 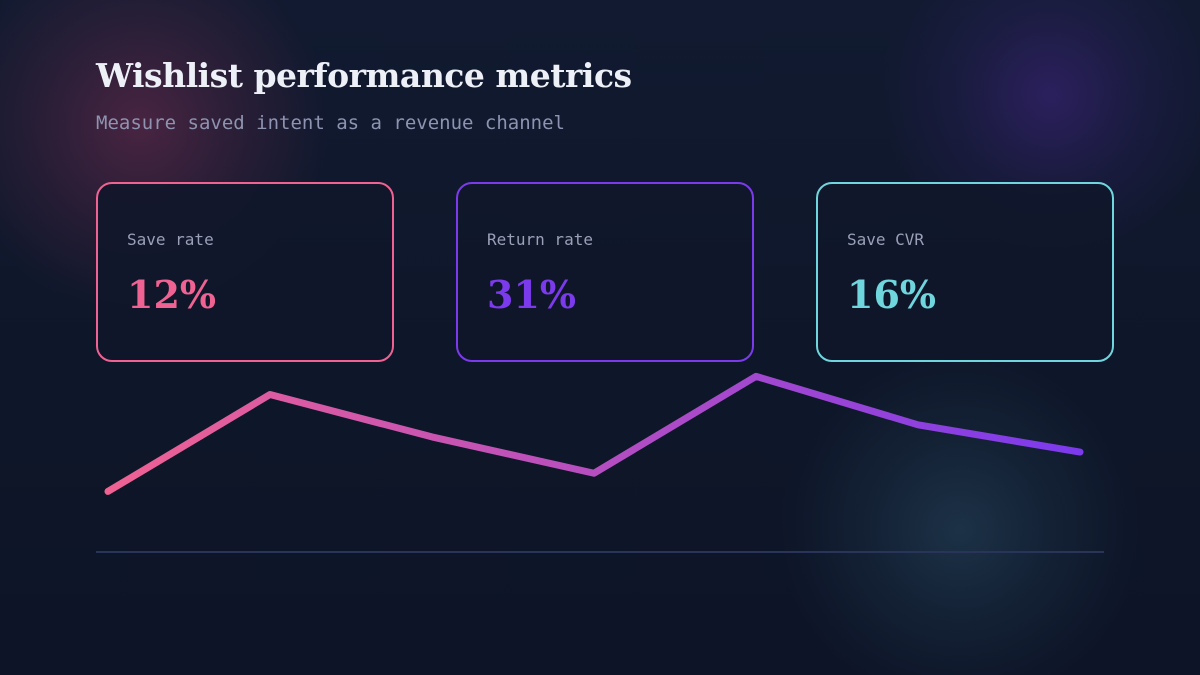 What do you see at coordinates (531, 294) in the screenshot?
I see `metric-value: 31%` at bounding box center [531, 294].